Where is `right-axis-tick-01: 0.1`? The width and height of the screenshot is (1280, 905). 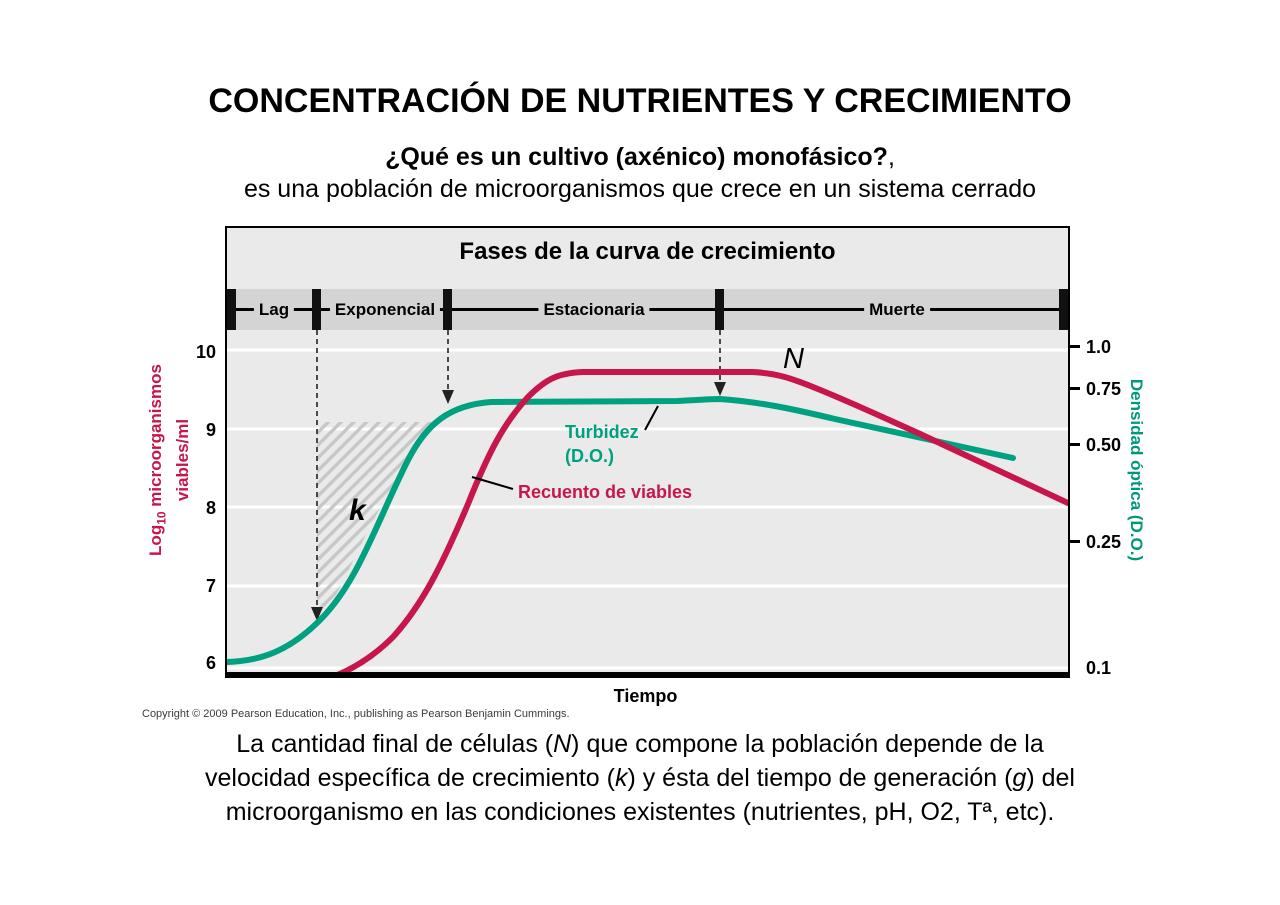 right-axis-tick-01: 0.1 is located at coordinates (1099, 668).